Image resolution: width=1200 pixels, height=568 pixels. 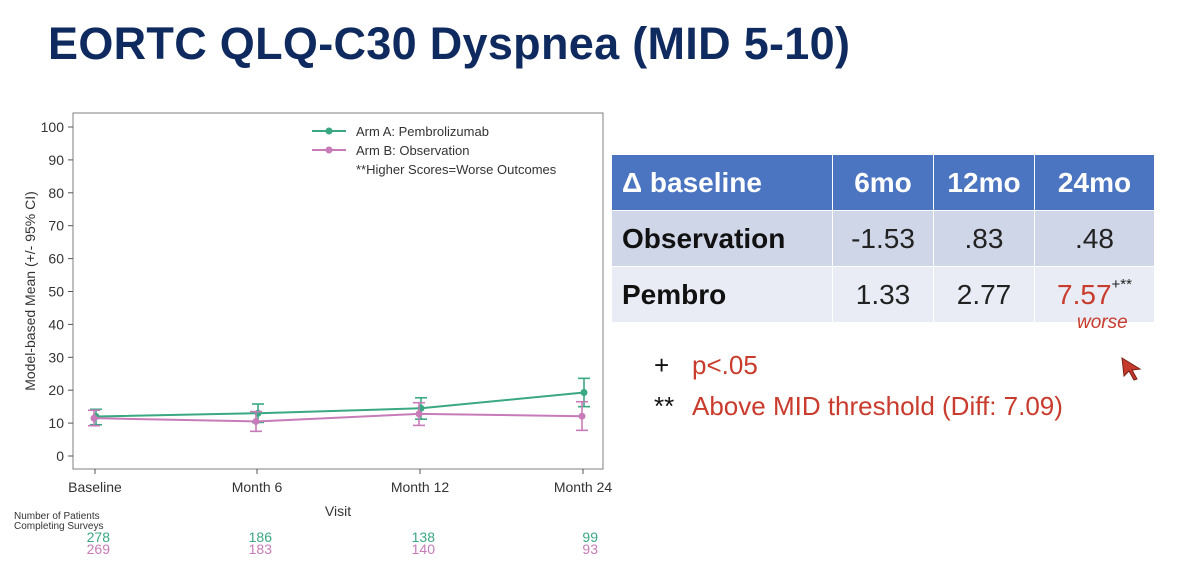 I want to click on cell-12mo: 2.77, so click(x=984, y=294).